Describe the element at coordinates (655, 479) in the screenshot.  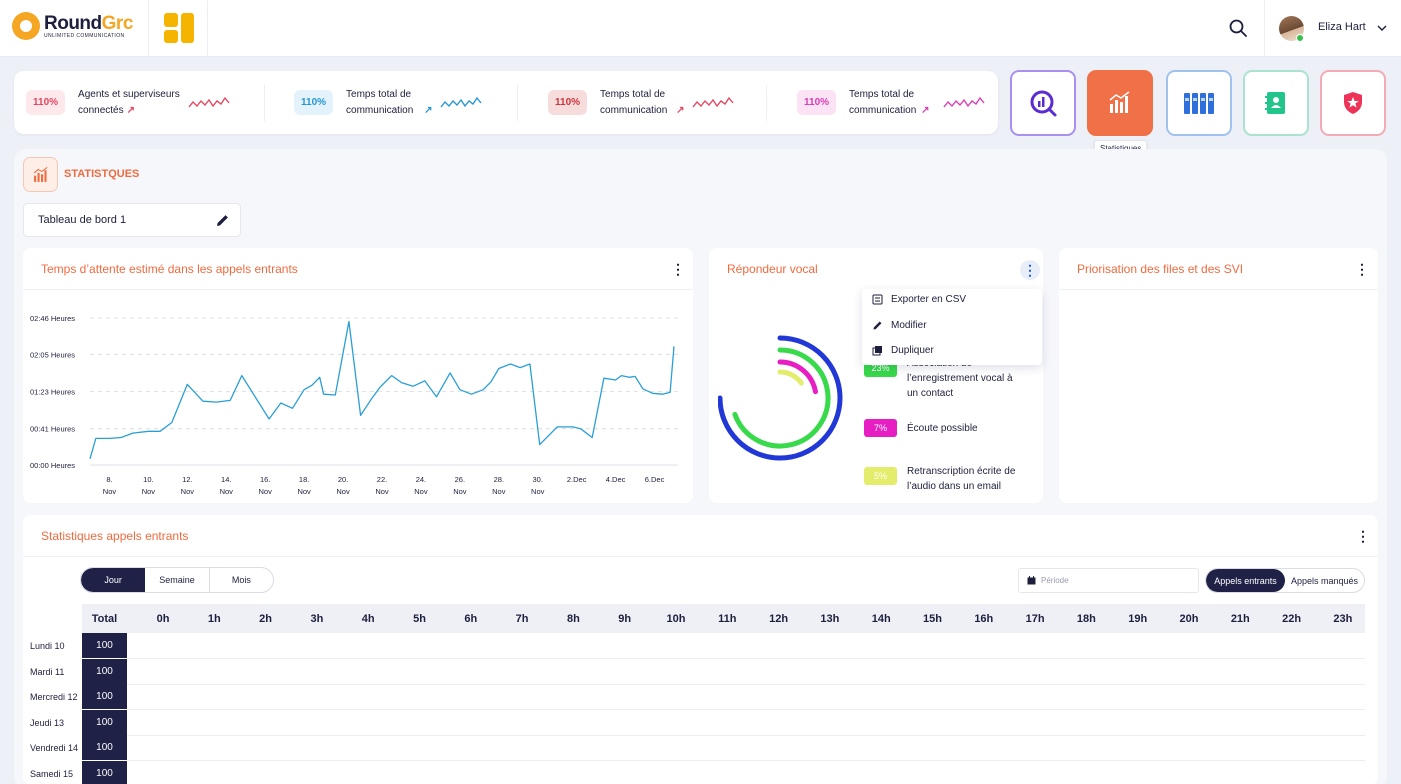
I see `x-tick-label: 6.Dec` at that location.